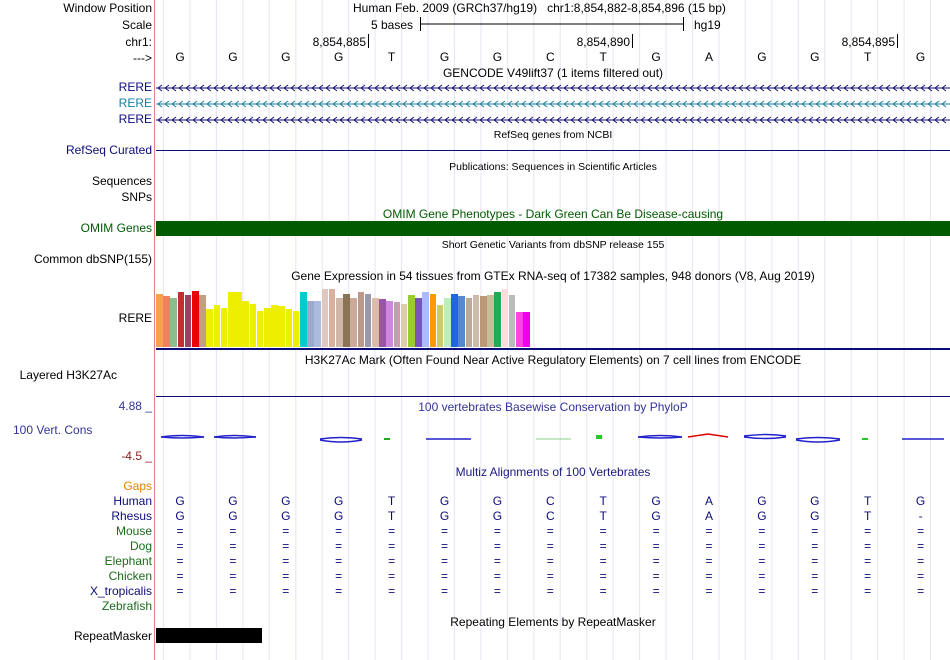  What do you see at coordinates (553, 104) in the screenshot?
I see `gencode-transcripts` at bounding box center [553, 104].